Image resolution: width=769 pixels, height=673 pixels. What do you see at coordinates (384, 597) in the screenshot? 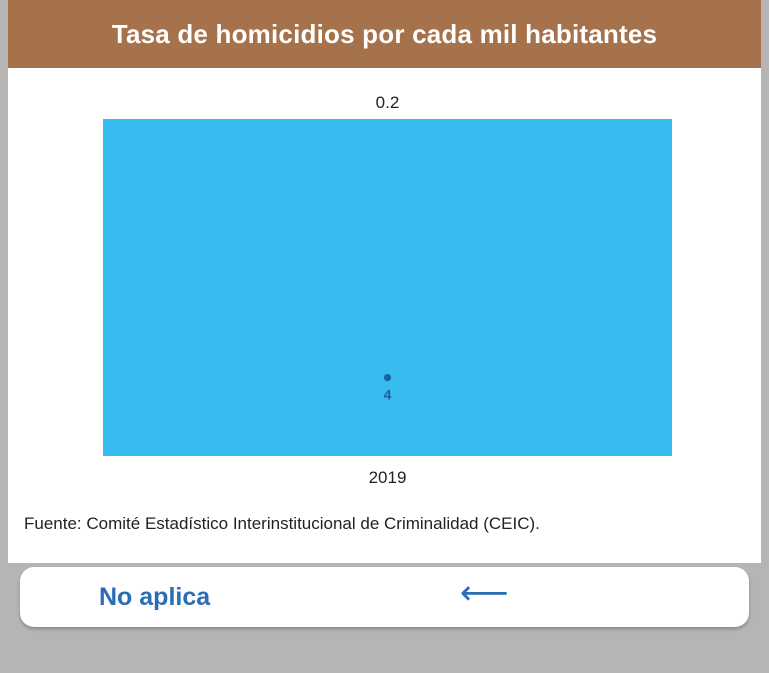
I see `footer-bar: No aplica ⟵` at bounding box center [384, 597].